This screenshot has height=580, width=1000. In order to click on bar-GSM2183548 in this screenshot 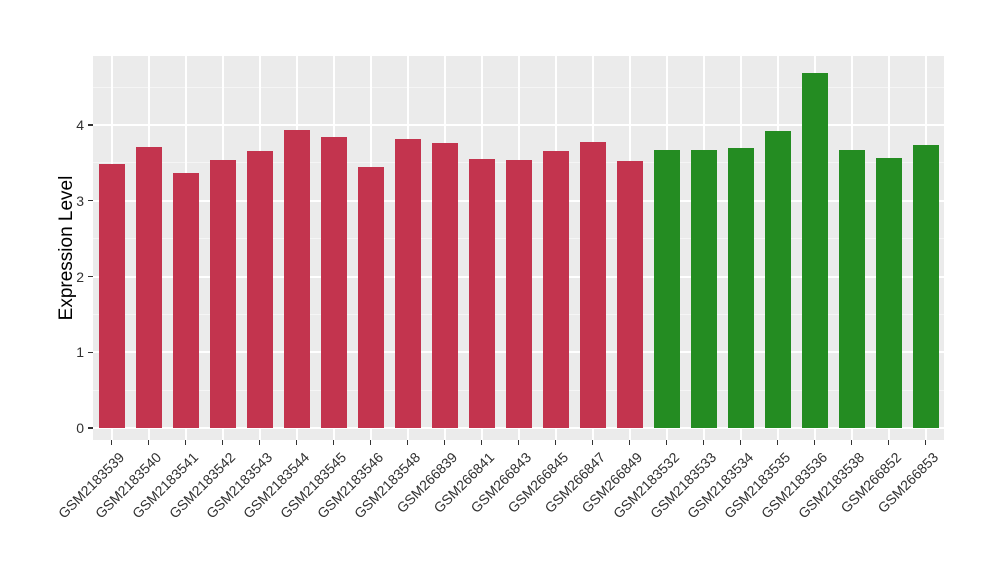, I will do `click(407, 283)`.